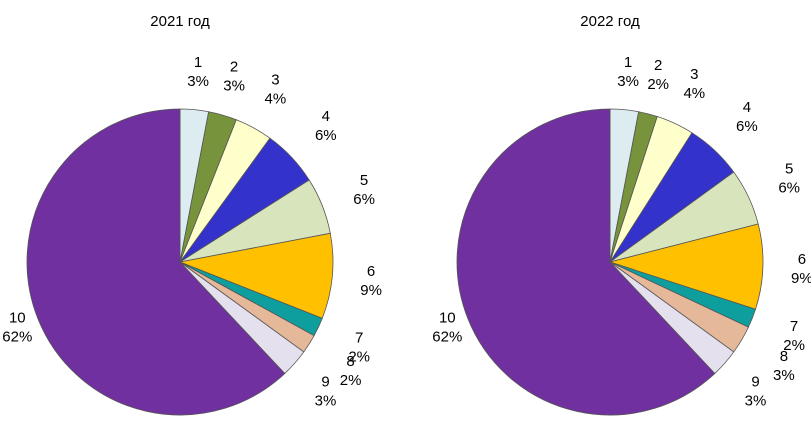 The height and width of the screenshot is (426, 811). What do you see at coordinates (610, 21) in the screenshot?
I see `chart-title-2022: 2022 год` at bounding box center [610, 21].